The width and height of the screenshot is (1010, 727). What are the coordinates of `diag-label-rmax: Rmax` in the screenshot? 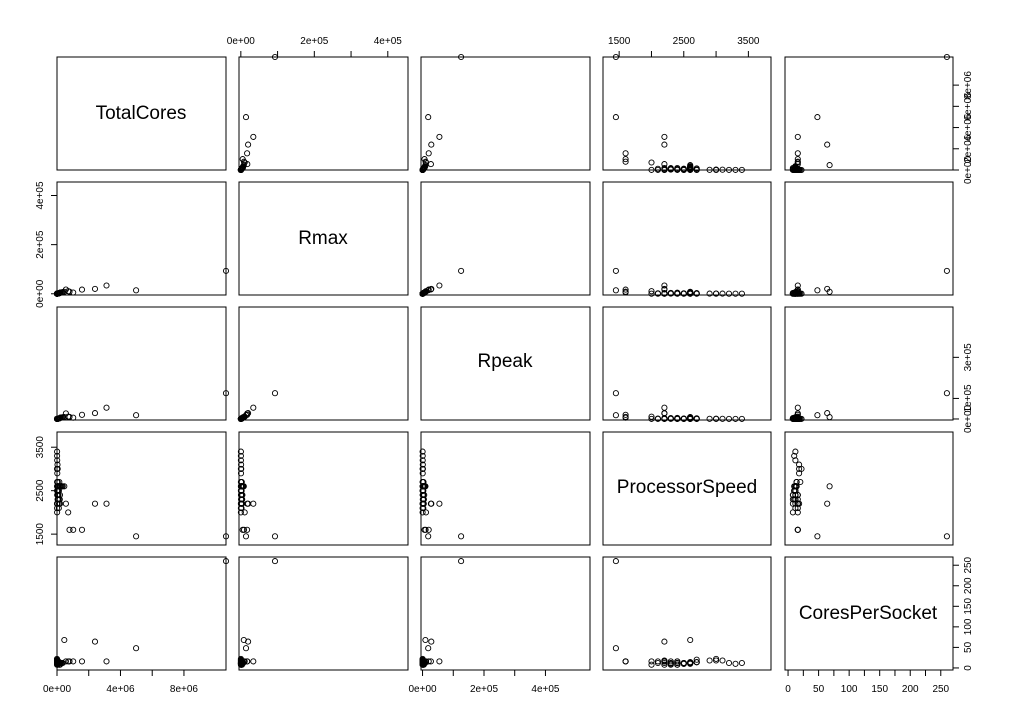 It's located at (323, 238).